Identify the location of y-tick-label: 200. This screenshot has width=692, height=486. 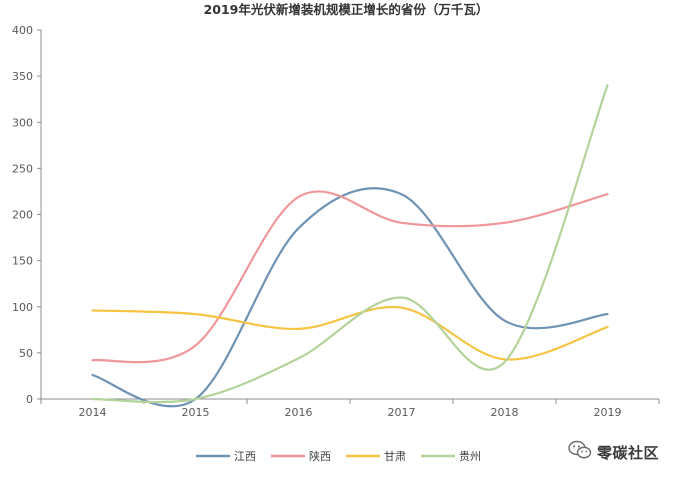
(22, 215).